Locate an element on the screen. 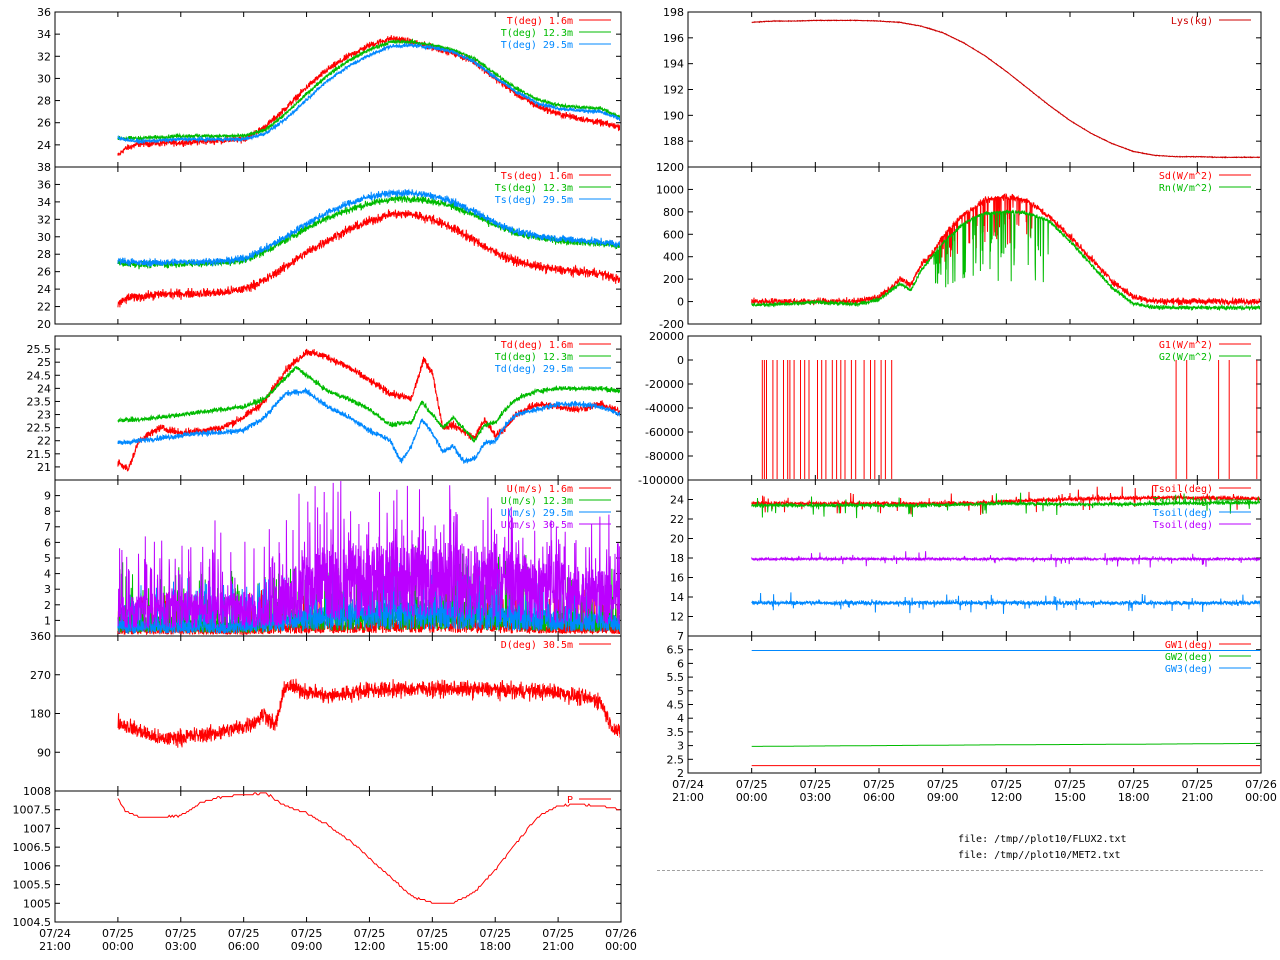 The image size is (1280, 960). y-tick-label: 22.5 is located at coordinates (39, 428).